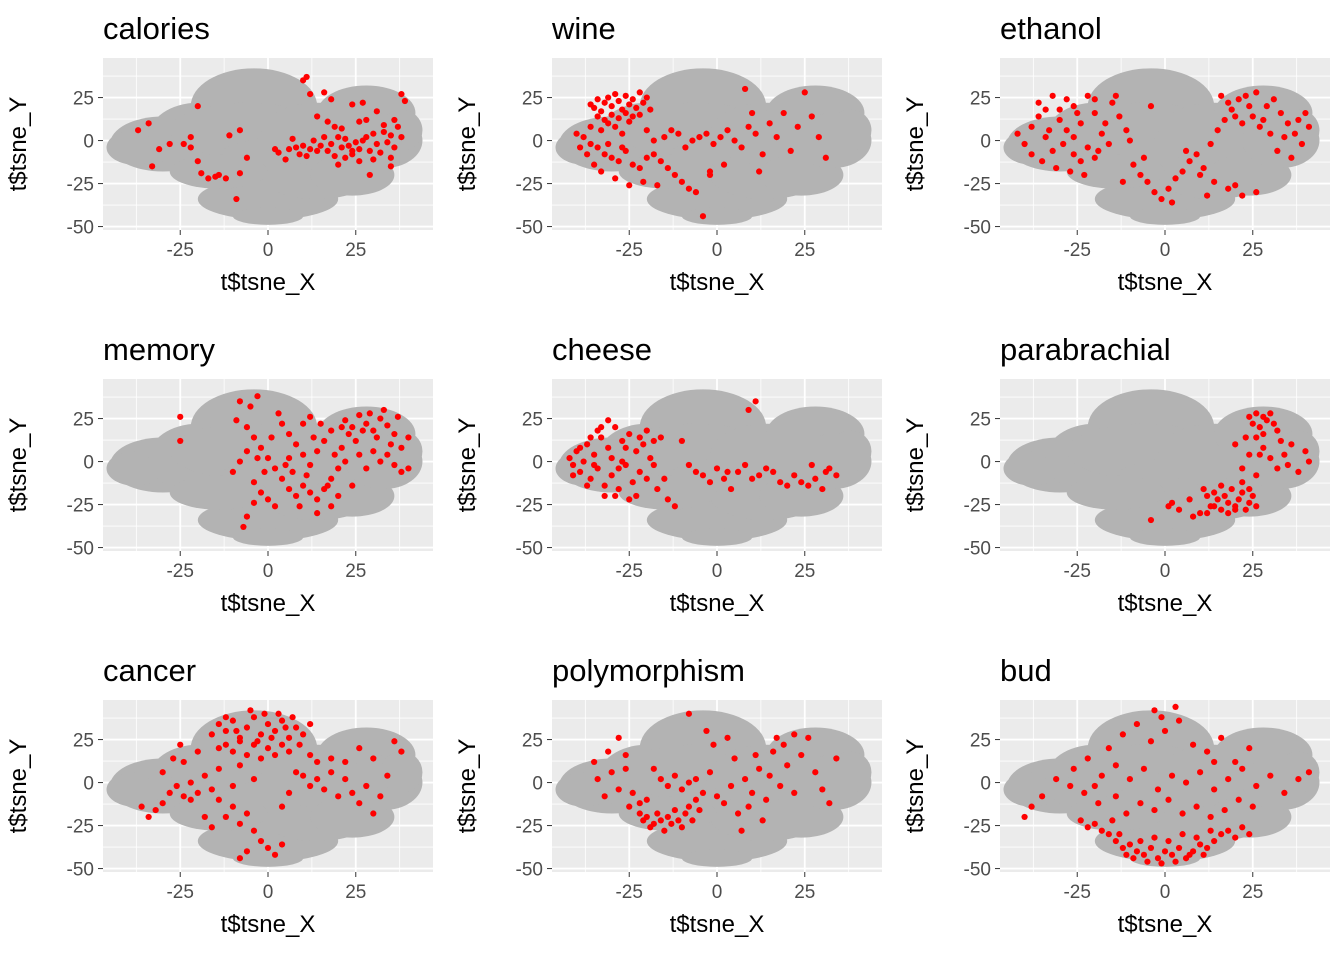 The height and width of the screenshot is (960, 1344). What do you see at coordinates (272, 138) in the screenshot?
I see `highlight-points` at bounding box center [272, 138].